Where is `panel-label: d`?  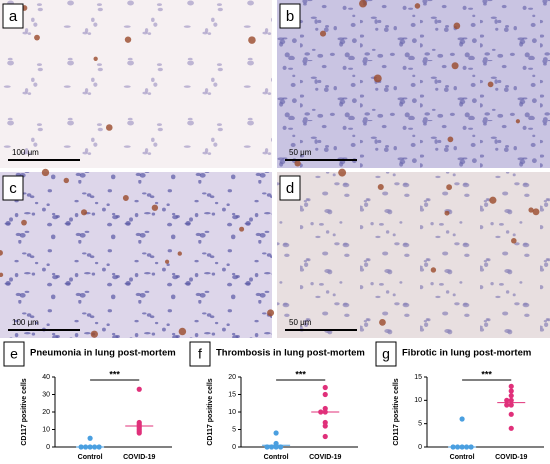 panel-label: d is located at coordinates (290, 188).